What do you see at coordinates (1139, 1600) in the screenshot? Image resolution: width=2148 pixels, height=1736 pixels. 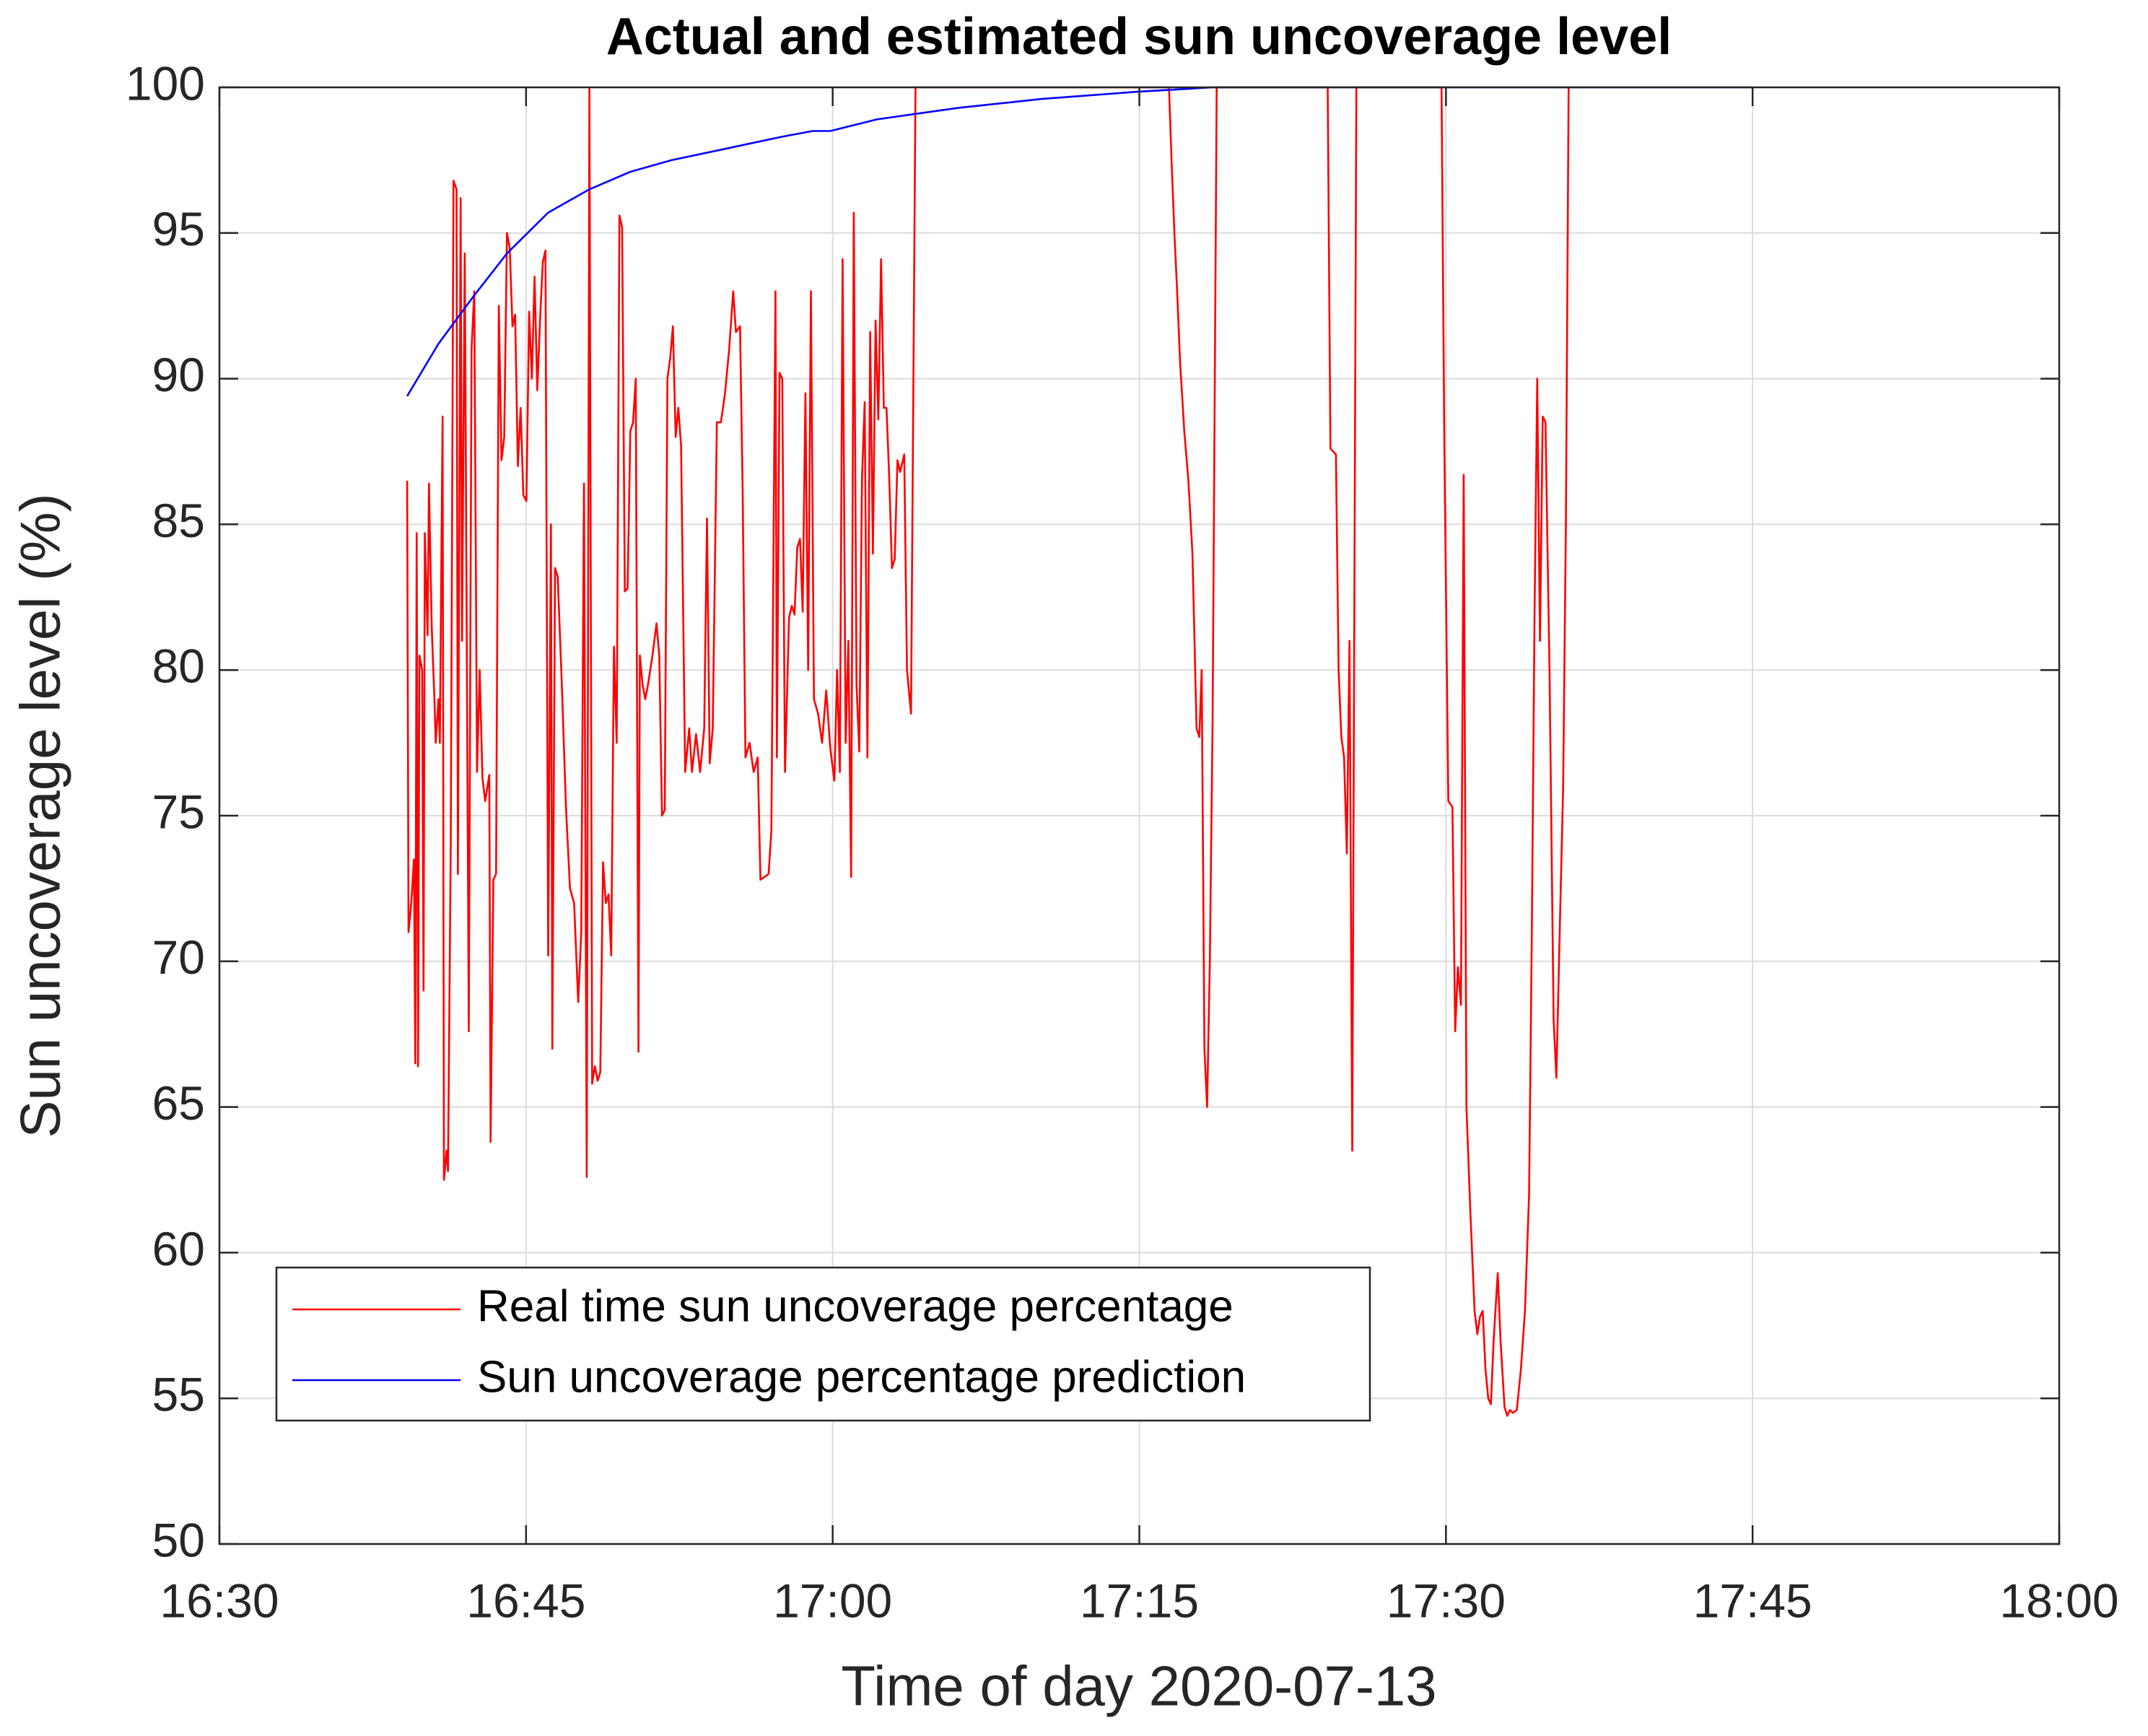 I see `x-tick-label: 17:15` at bounding box center [1139, 1600].